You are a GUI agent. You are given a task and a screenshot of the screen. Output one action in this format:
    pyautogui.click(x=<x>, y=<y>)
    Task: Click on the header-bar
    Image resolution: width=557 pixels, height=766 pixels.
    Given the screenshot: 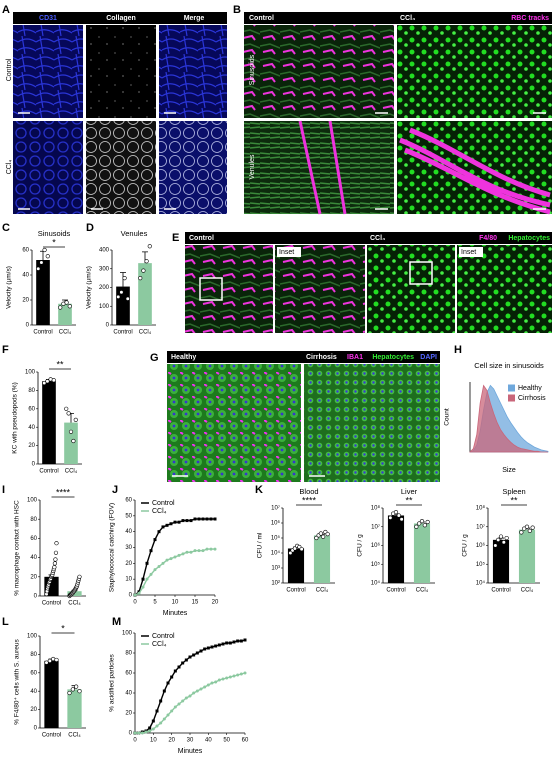 What is the action you would take?
    pyautogui.click(x=303, y=357)
    